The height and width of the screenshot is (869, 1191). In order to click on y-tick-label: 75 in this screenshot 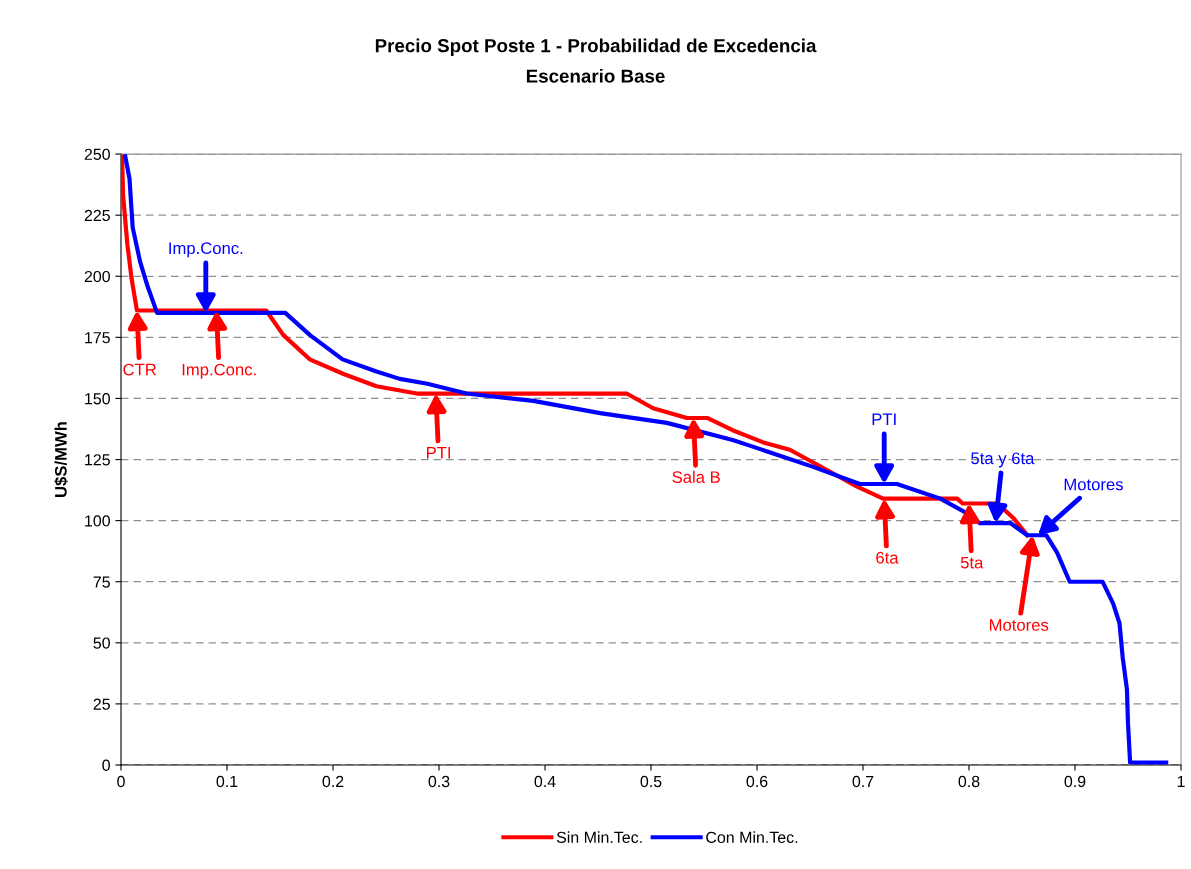, I will do `click(101, 582)`.